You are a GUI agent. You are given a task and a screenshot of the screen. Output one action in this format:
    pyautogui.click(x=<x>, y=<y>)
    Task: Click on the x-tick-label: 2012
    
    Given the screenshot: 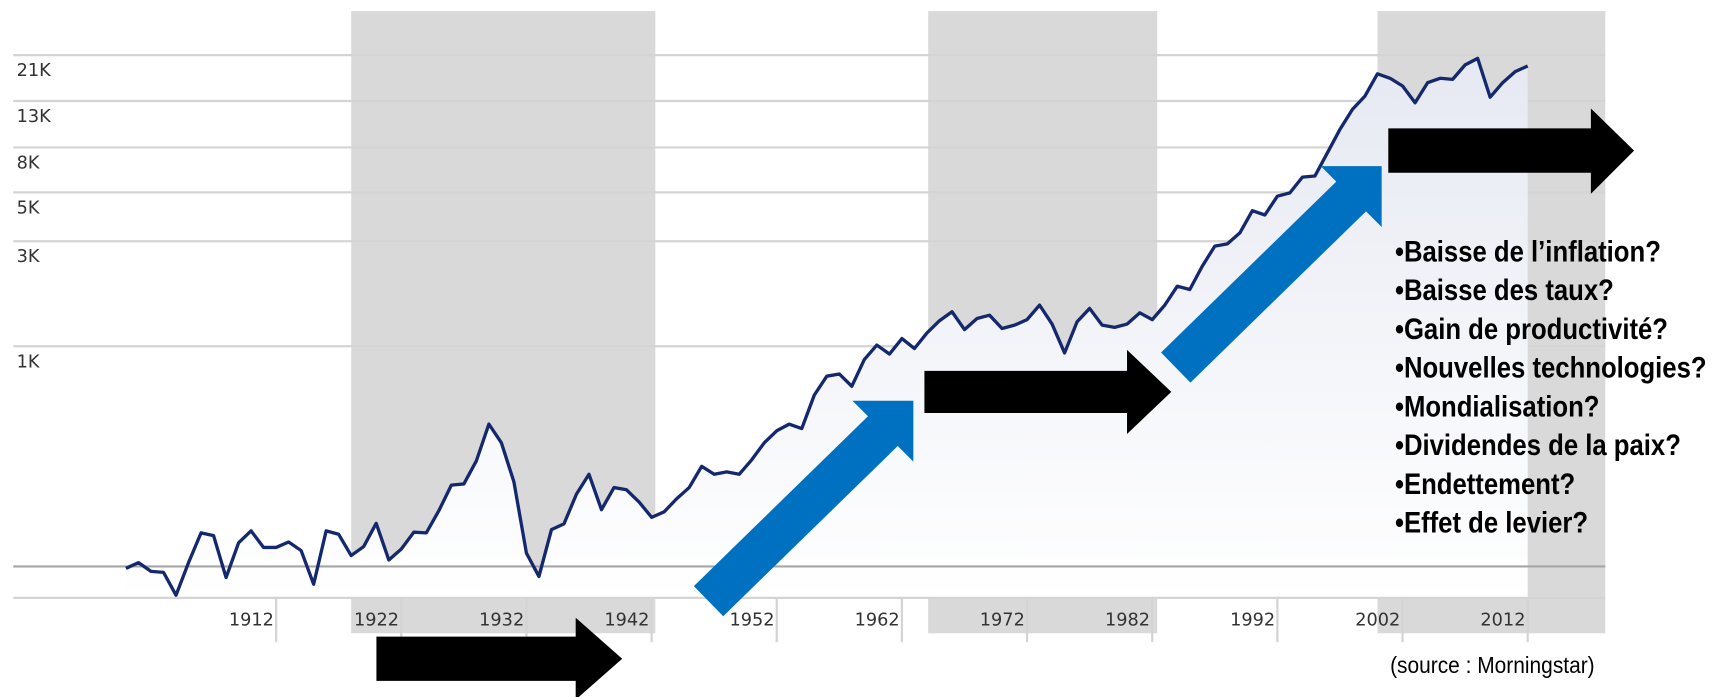 What is the action you would take?
    pyautogui.click(x=1502, y=621)
    